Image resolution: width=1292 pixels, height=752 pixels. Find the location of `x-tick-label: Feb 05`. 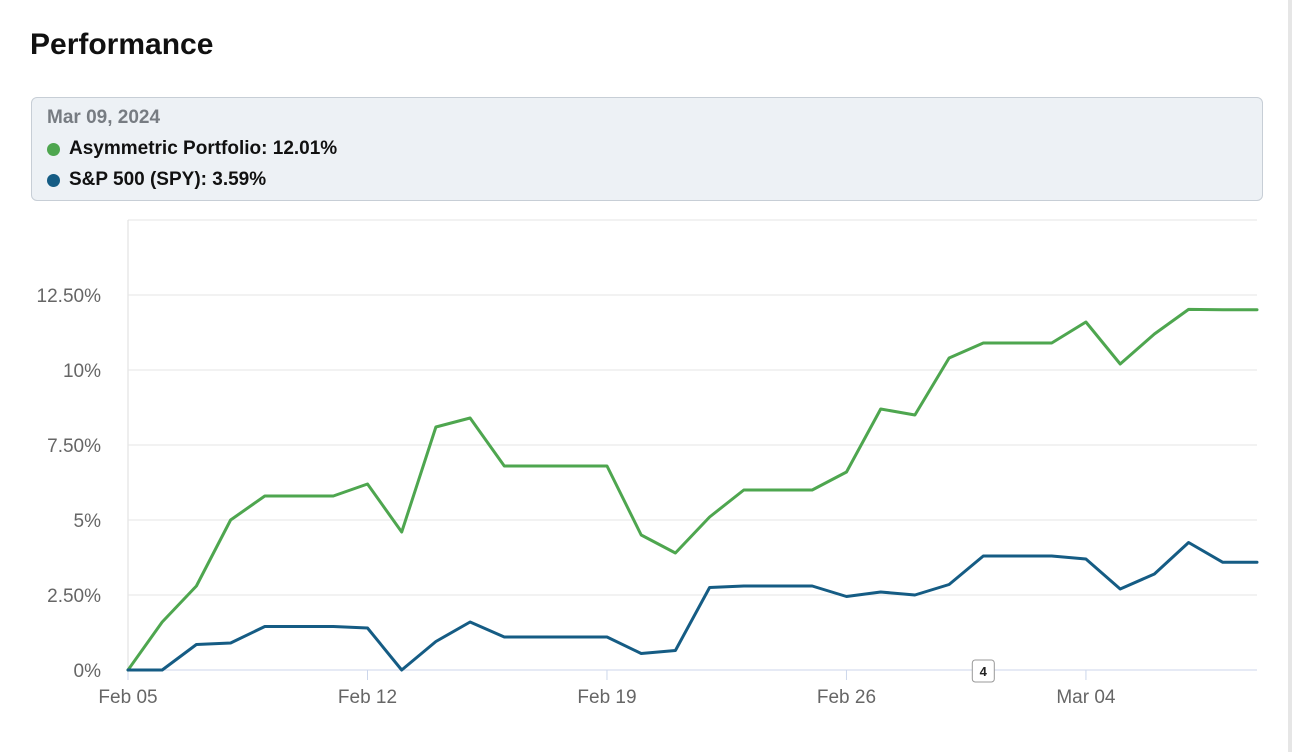

x-tick-label: Feb 05 is located at coordinates (127, 697).